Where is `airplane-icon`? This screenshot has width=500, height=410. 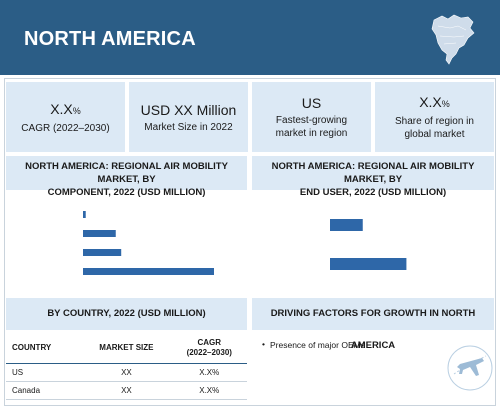
airplane-icon is located at coordinates (470, 368).